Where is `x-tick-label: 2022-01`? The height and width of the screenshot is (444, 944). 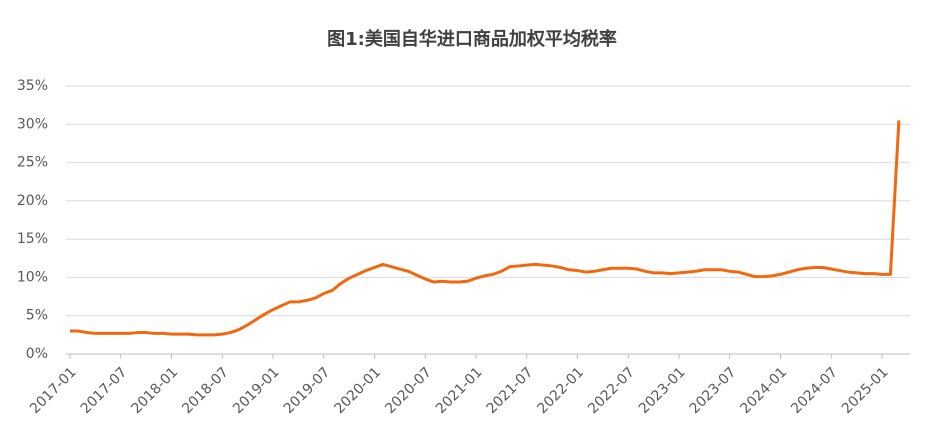
x-tick-label: 2022-01 is located at coordinates (560, 390).